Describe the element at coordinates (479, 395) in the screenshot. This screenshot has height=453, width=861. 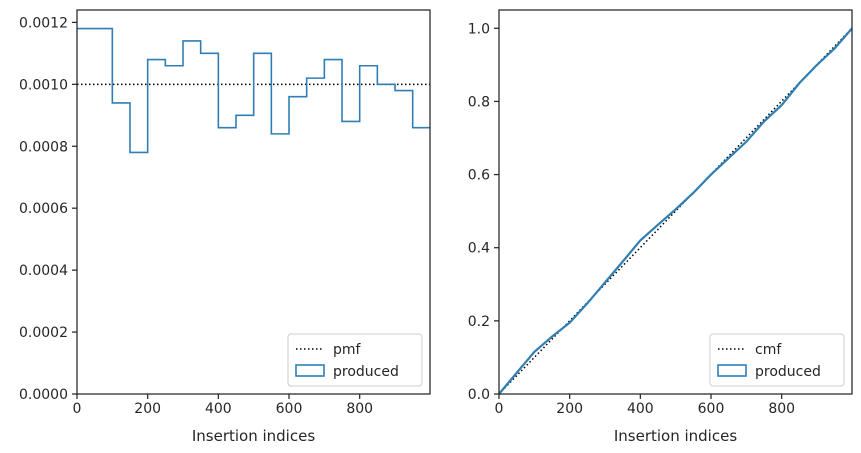
I see `y-tick-label: 0.0` at that location.